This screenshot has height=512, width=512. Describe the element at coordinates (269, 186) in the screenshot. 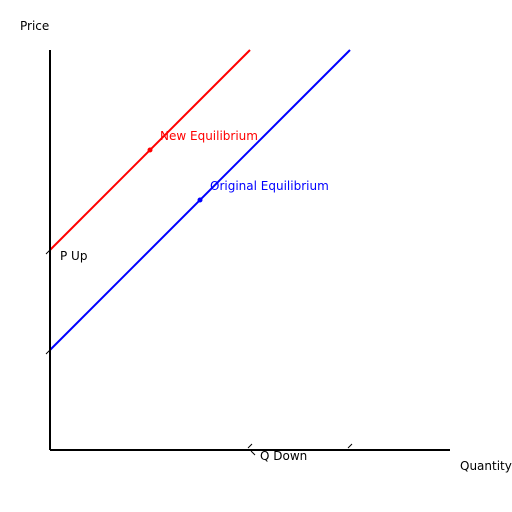

I see `equilibrium-label-2: Original Equilibrium` at that location.